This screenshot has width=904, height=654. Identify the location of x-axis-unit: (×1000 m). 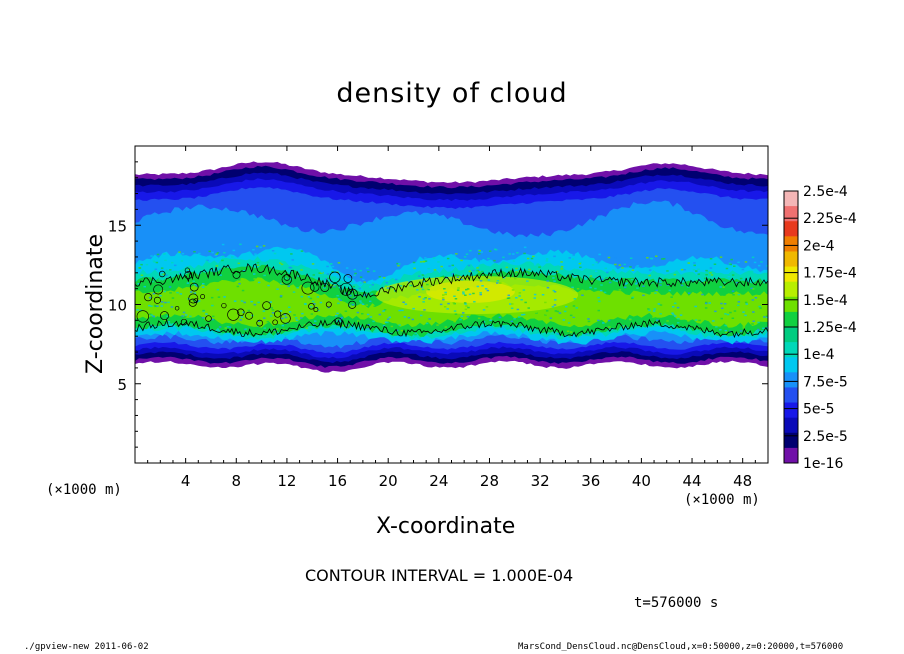
(722, 500).